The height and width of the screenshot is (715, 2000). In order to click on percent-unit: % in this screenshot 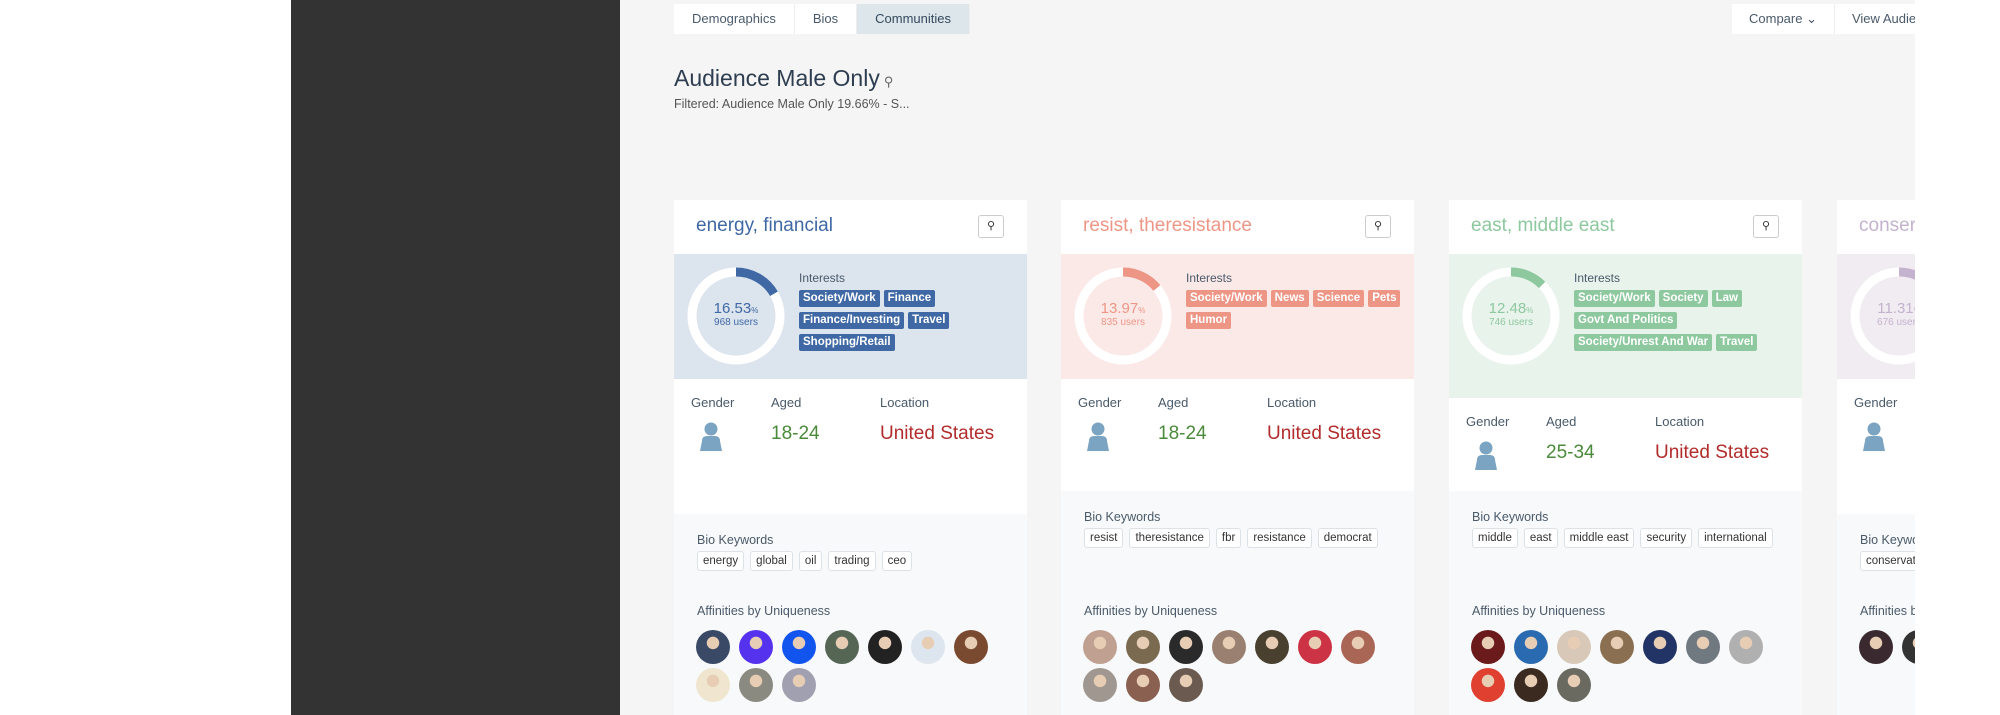, I will do `click(1914, 310)`.